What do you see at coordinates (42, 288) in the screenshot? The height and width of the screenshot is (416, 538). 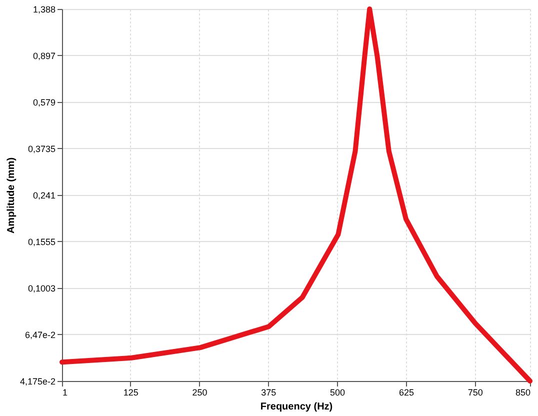 I see `y-tick-label: 0,1003` at bounding box center [42, 288].